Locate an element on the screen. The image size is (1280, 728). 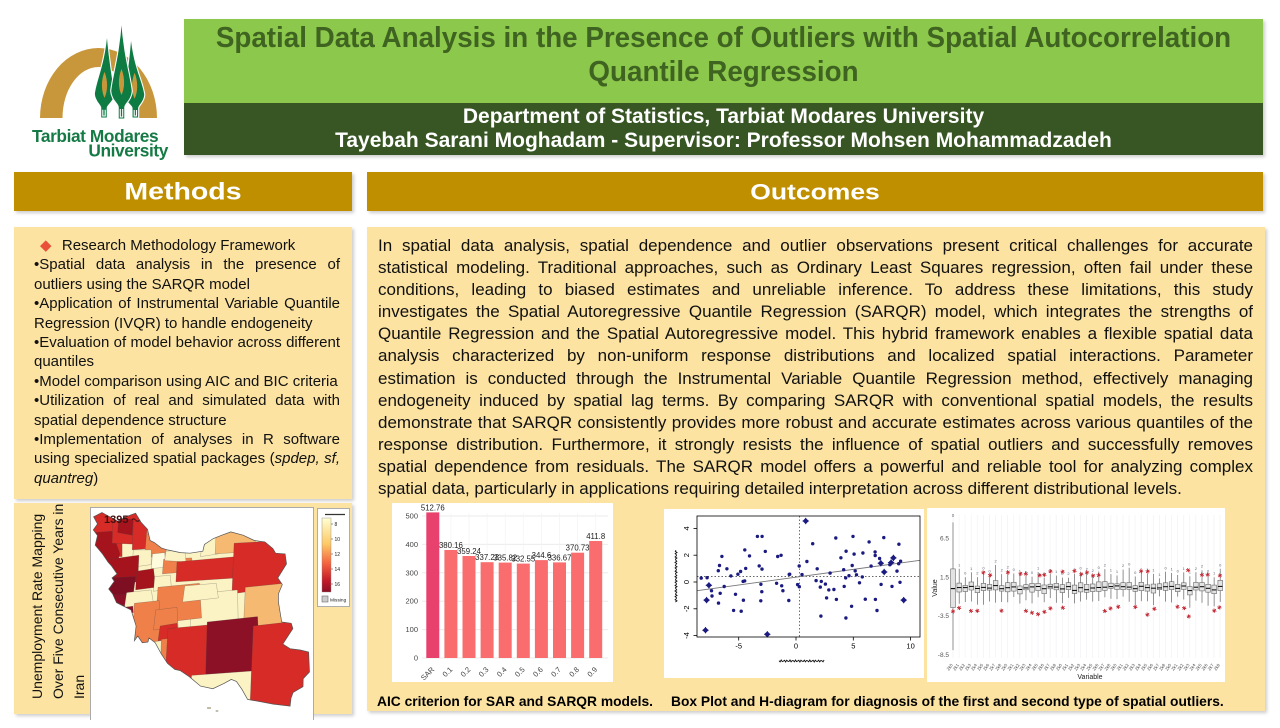
svg-text: University is located at coordinates (128, 151).